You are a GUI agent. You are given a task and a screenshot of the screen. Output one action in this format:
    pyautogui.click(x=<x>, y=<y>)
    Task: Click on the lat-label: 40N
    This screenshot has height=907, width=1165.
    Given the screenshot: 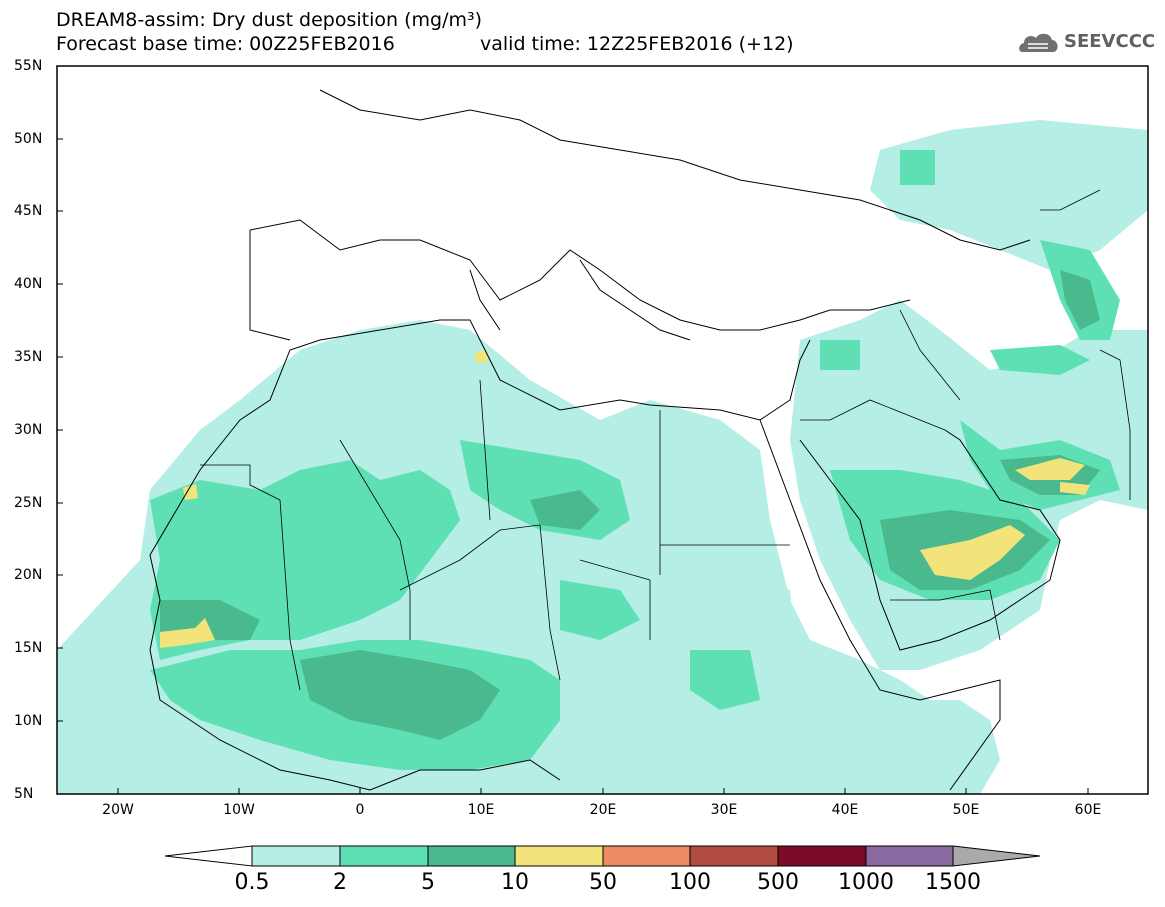 What is the action you would take?
    pyautogui.click(x=28, y=284)
    